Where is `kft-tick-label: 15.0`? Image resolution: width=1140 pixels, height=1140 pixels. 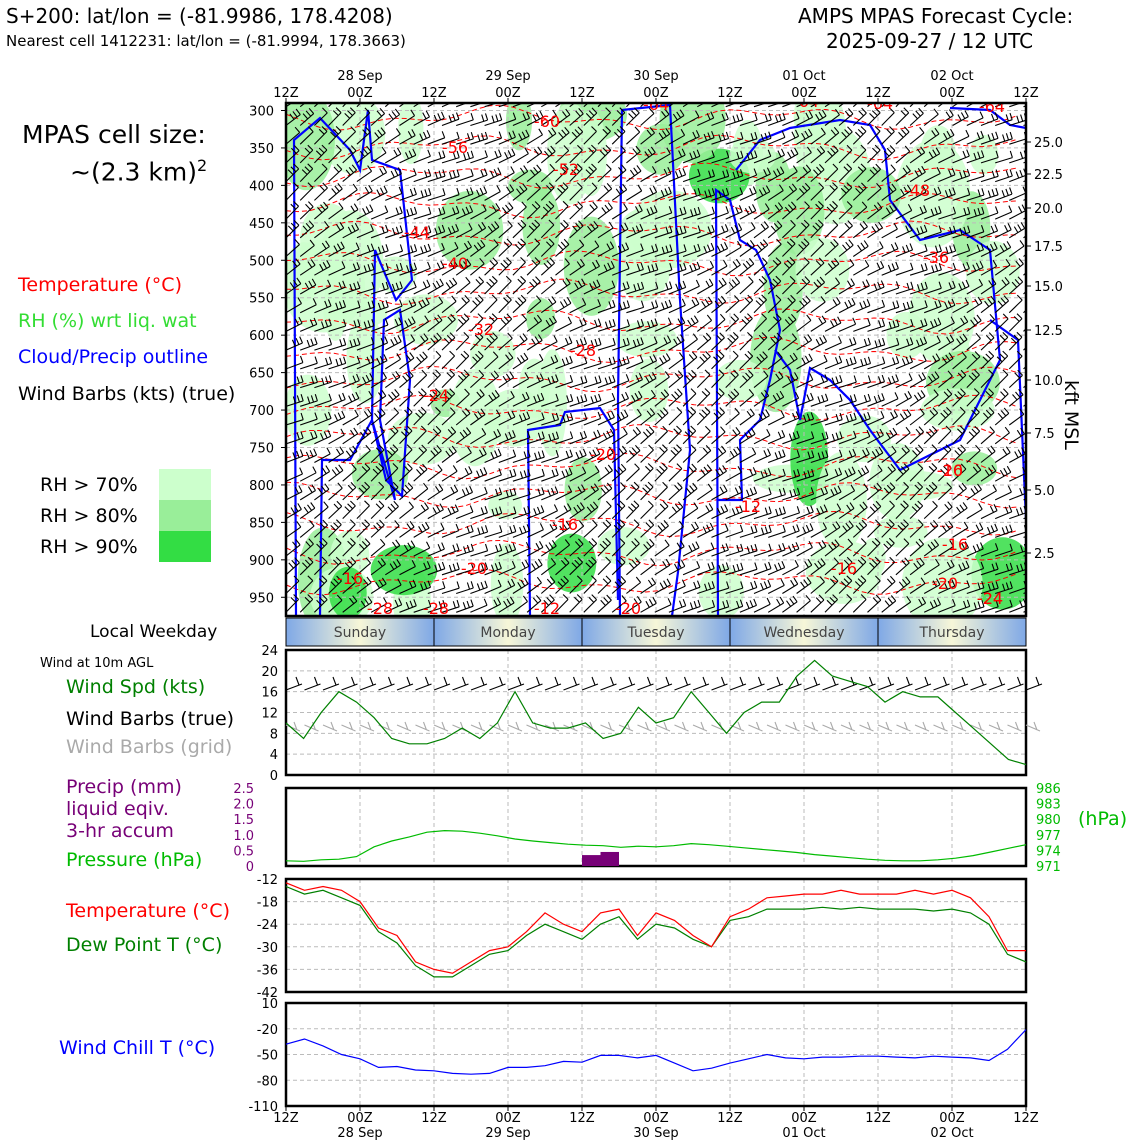
kft-tick-label: 15.0 is located at coordinates (1048, 287).